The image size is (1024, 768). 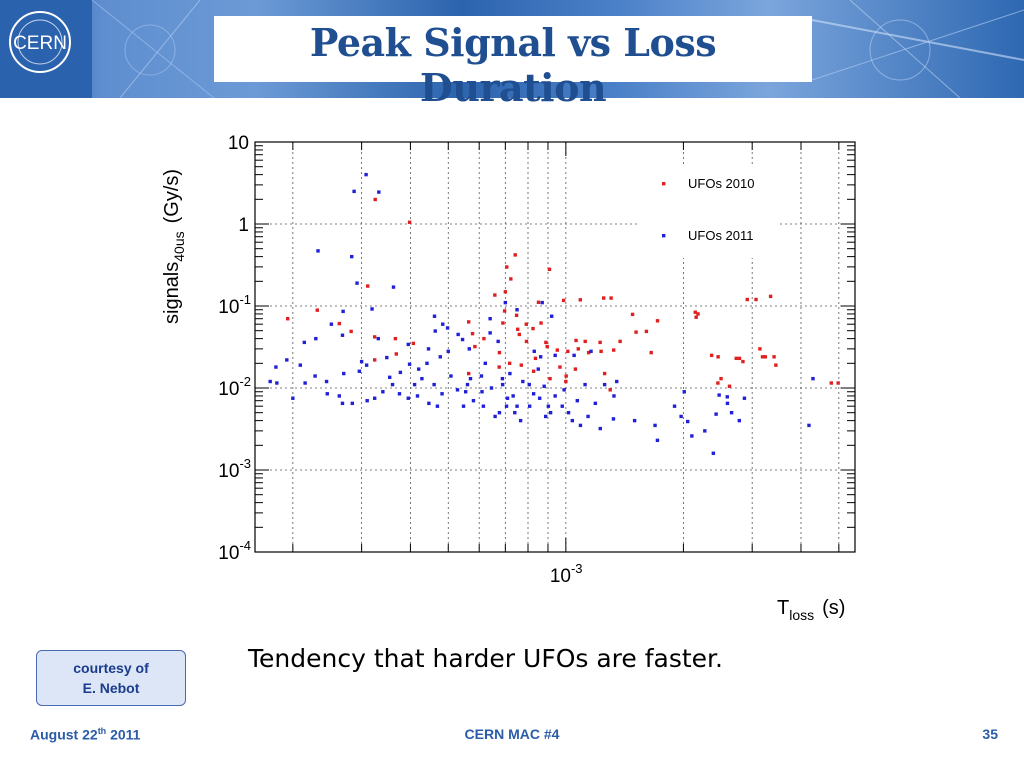 I want to click on y-tick-label: 10-4, so click(x=234, y=551).